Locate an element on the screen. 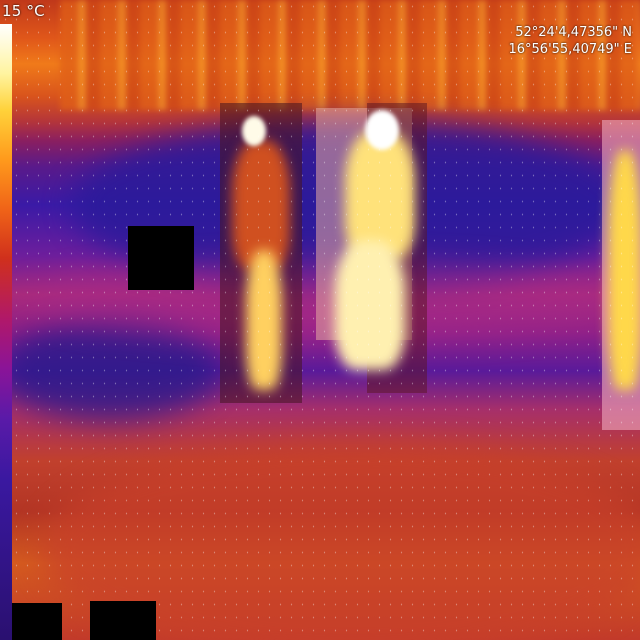 The width and height of the screenshot is (640, 640). person-3-body is located at coordinates (624, 270).